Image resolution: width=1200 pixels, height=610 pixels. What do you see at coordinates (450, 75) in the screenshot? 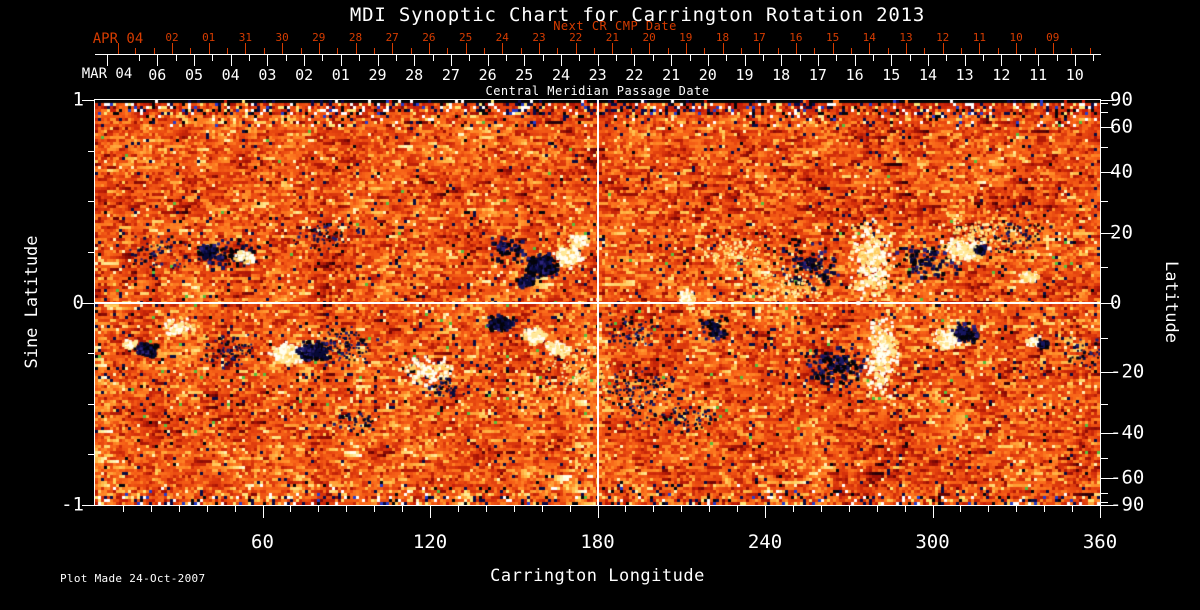
I see `white-day-label: 27` at bounding box center [450, 75].